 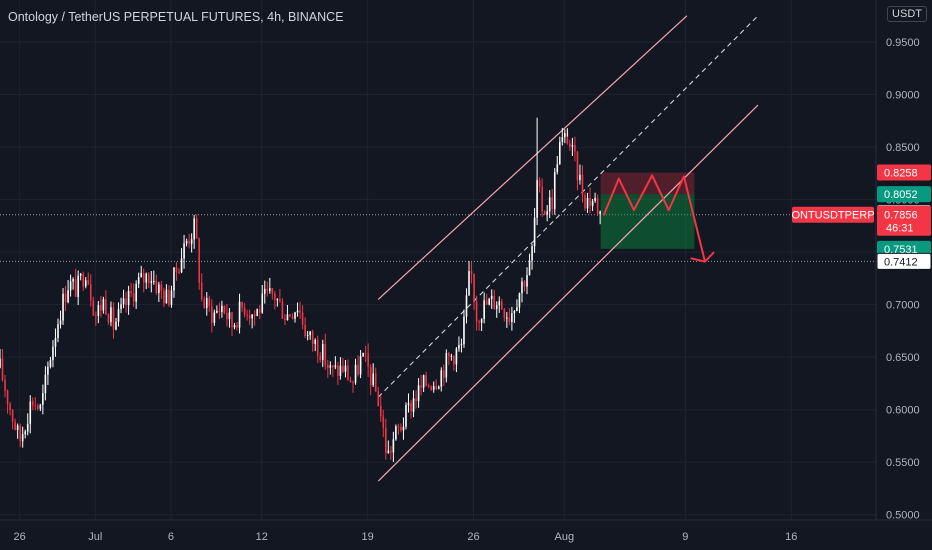 I want to click on x-tick-label: 26, so click(x=473, y=537).